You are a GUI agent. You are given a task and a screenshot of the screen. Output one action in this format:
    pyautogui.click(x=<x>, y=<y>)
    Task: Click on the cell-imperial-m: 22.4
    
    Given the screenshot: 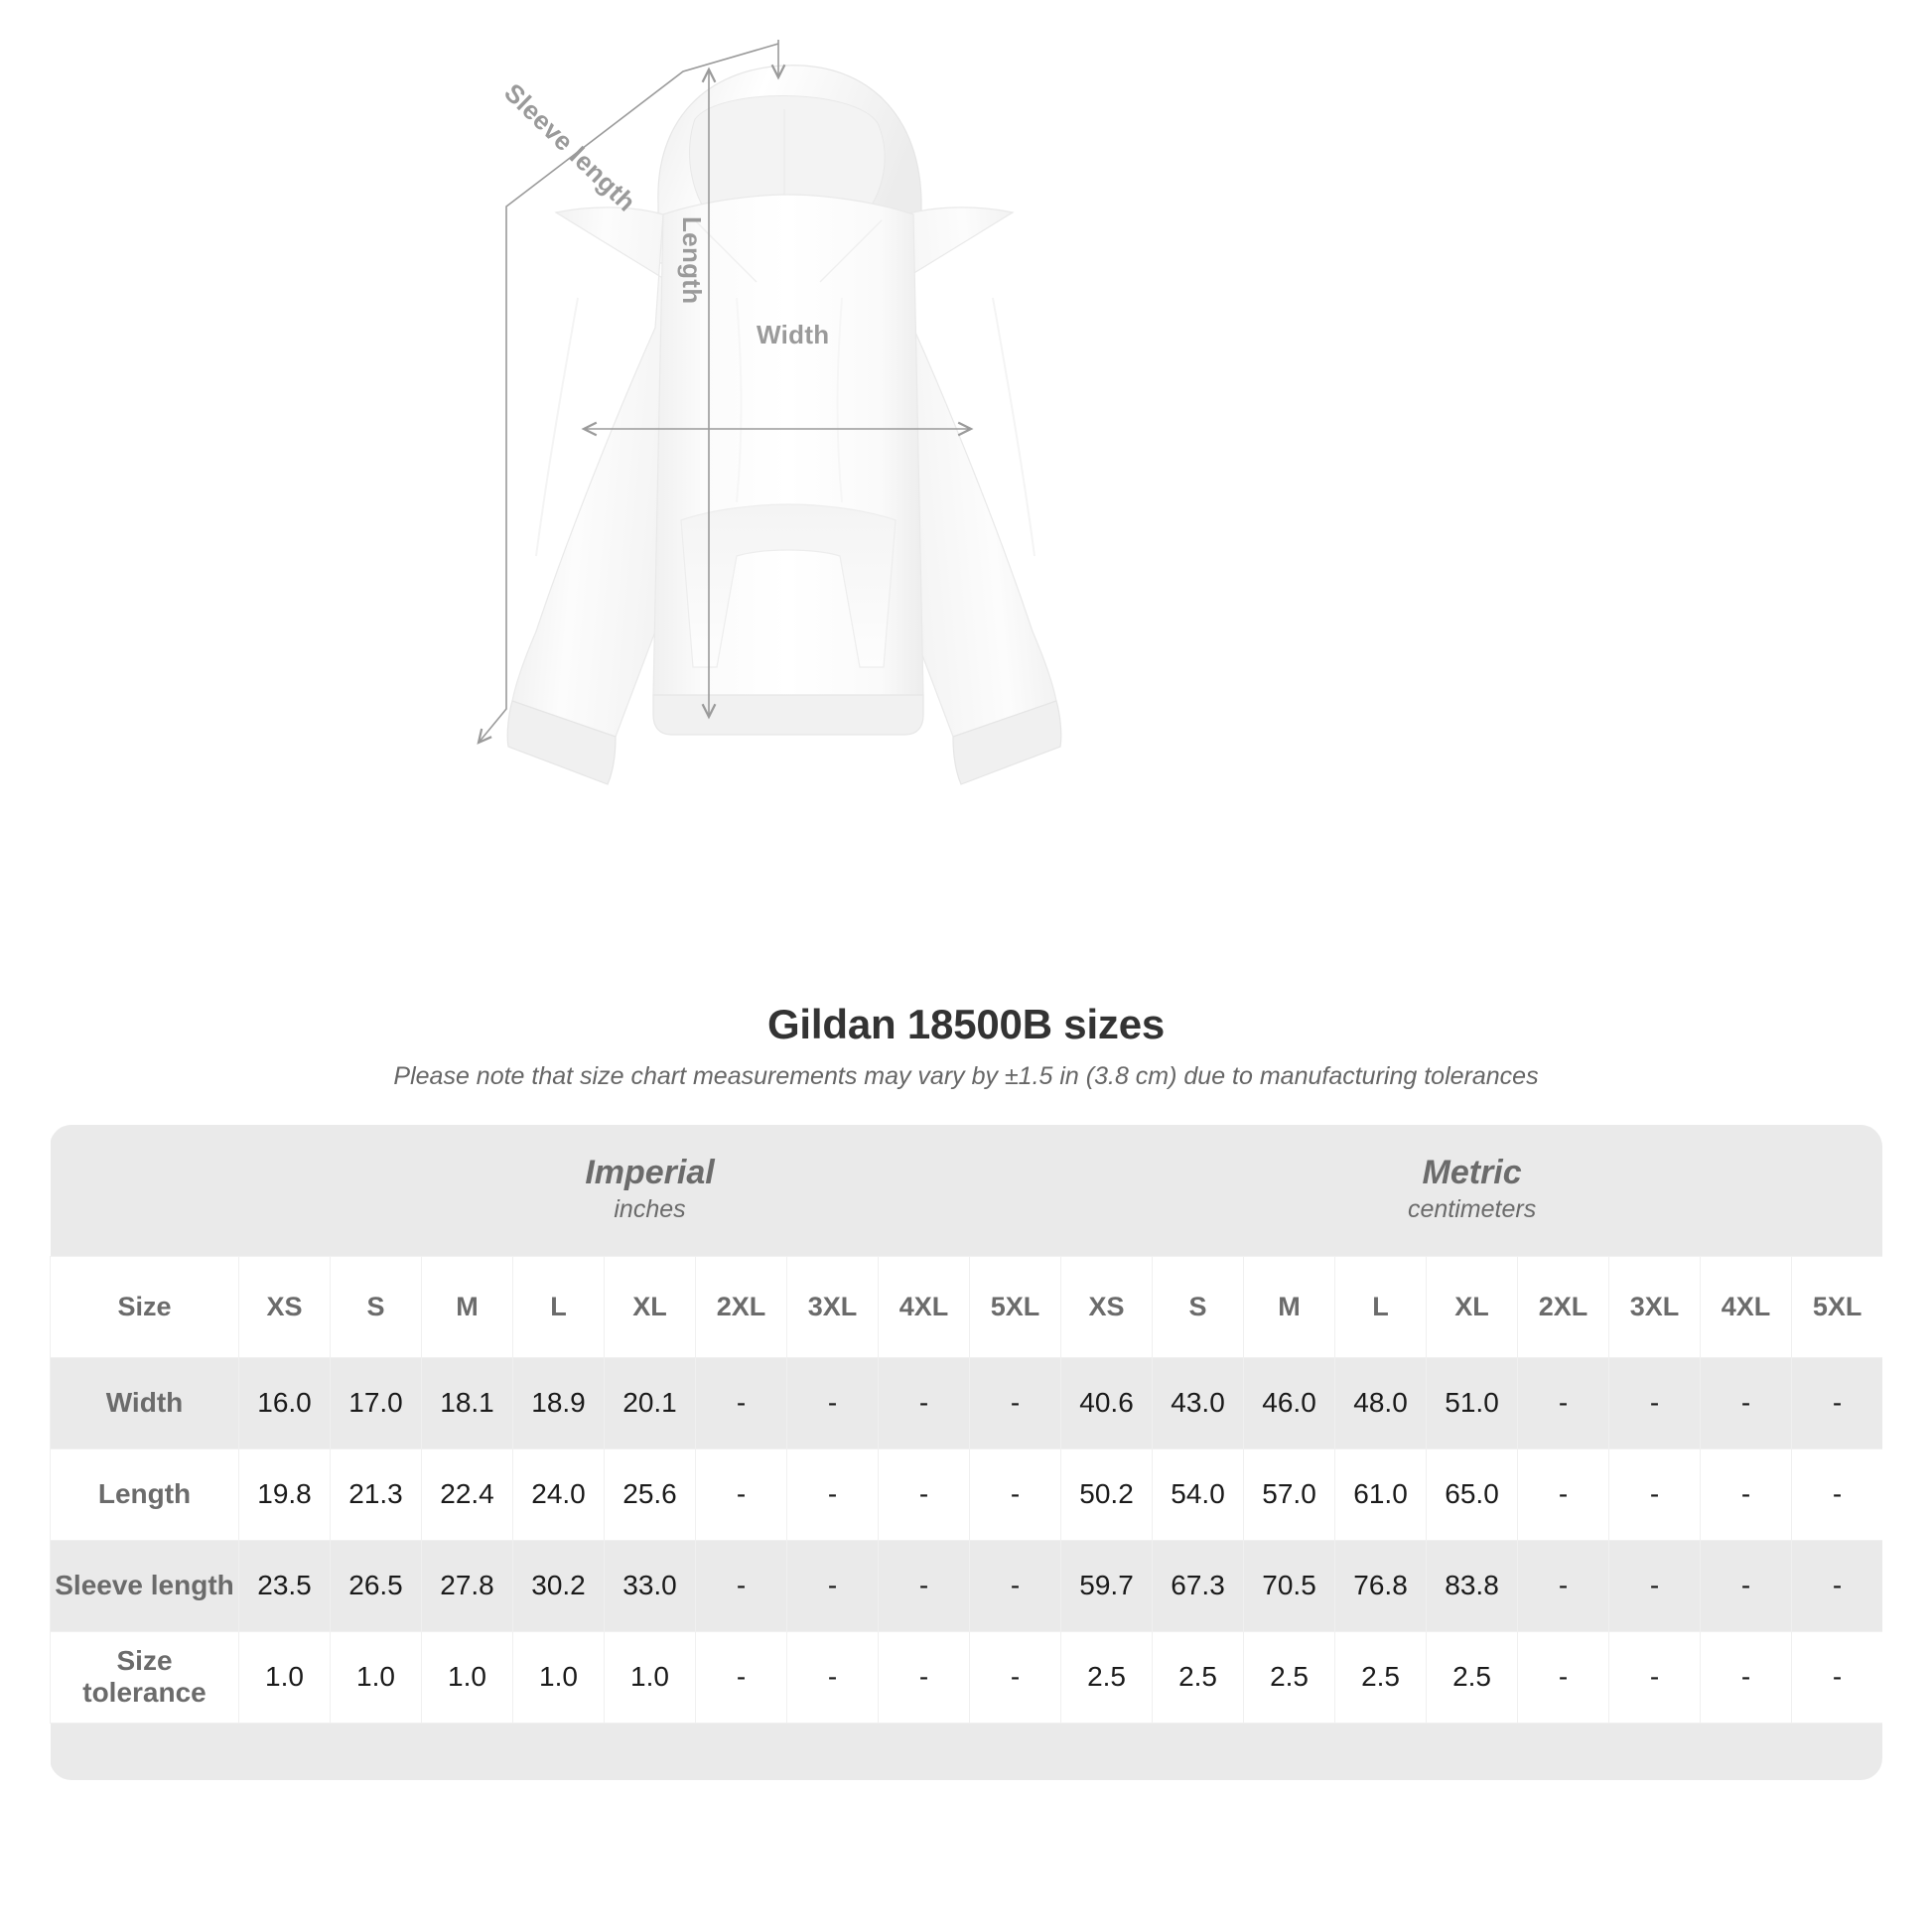 What is the action you would take?
    pyautogui.click(x=467, y=1494)
    